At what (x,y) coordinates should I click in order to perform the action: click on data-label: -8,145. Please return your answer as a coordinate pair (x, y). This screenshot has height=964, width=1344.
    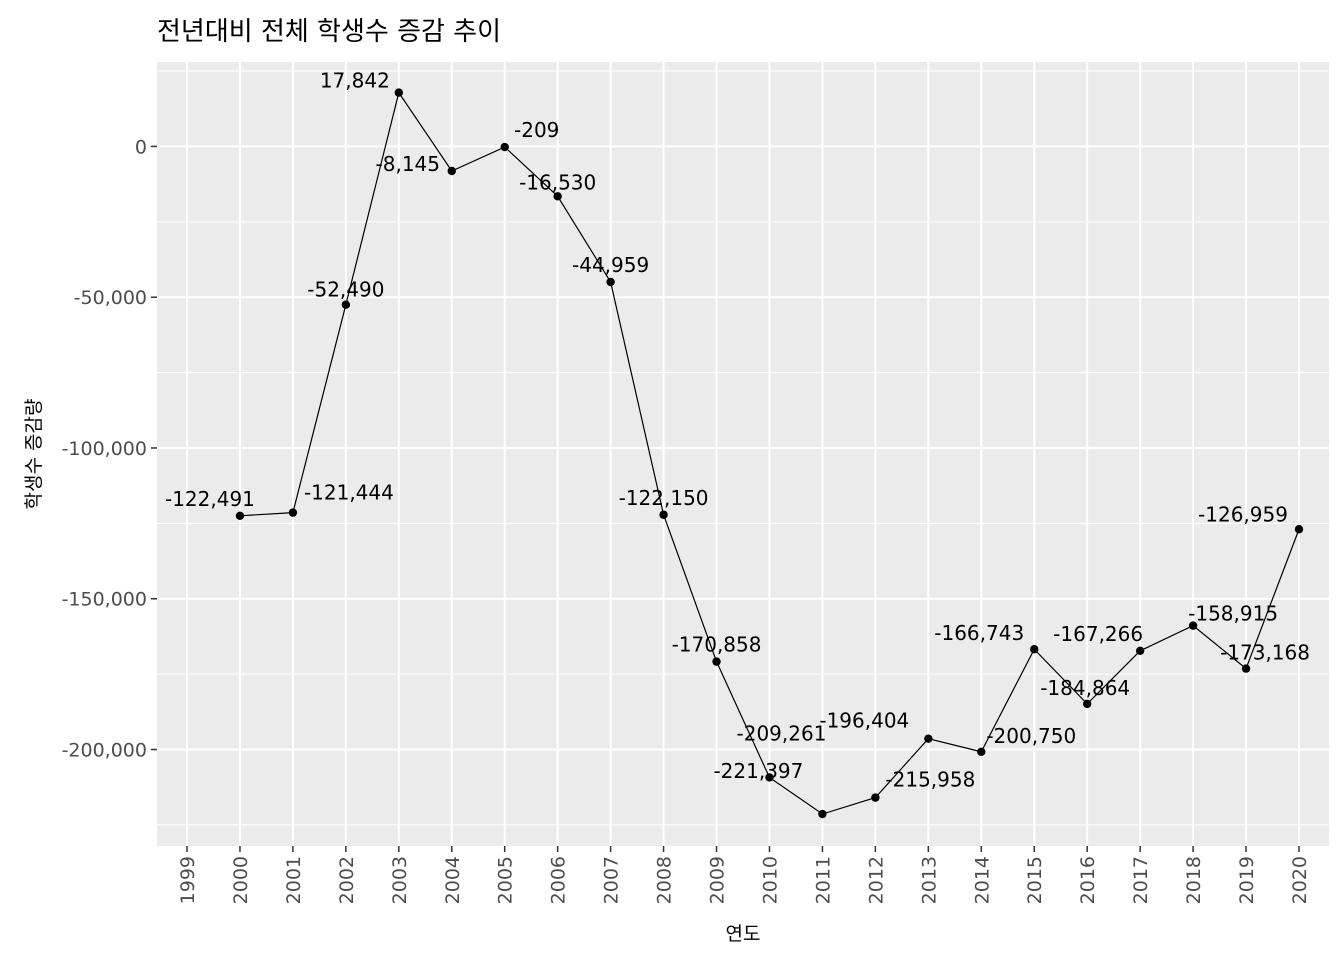
    Looking at the image, I should click on (408, 164).